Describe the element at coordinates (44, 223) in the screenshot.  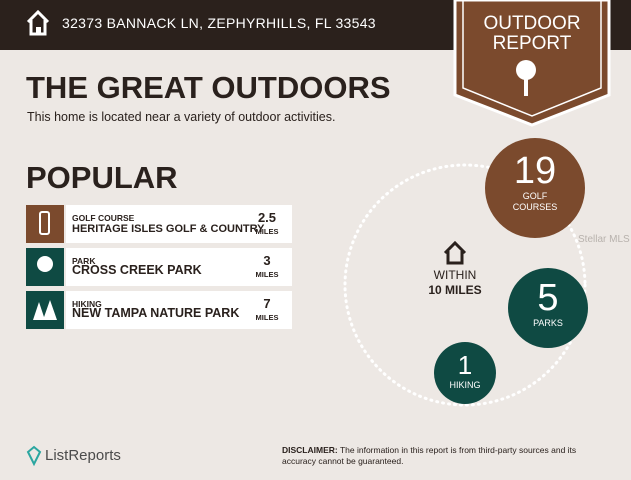
I see `golf-icon` at that location.